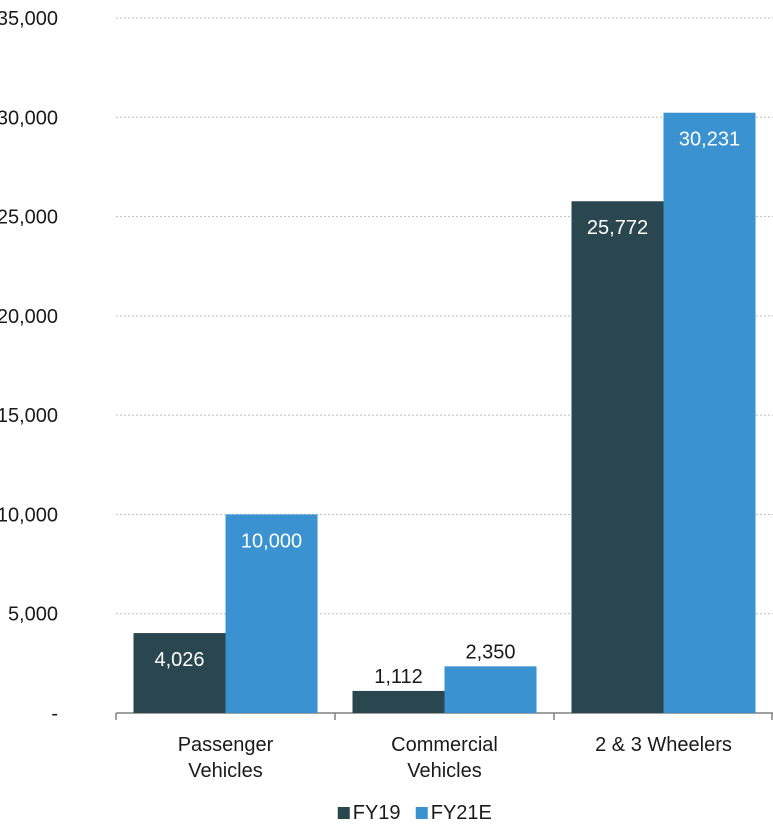 This screenshot has width=773, height=836. What do you see at coordinates (29, 118) in the screenshot?
I see `y-tick-label: 30,000` at bounding box center [29, 118].